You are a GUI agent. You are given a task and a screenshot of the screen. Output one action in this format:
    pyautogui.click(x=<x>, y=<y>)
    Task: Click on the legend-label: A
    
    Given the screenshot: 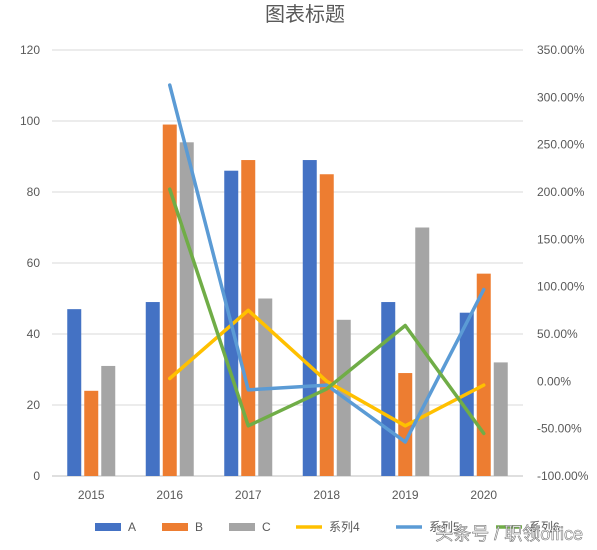 What is the action you would take?
    pyautogui.click(x=132, y=527)
    